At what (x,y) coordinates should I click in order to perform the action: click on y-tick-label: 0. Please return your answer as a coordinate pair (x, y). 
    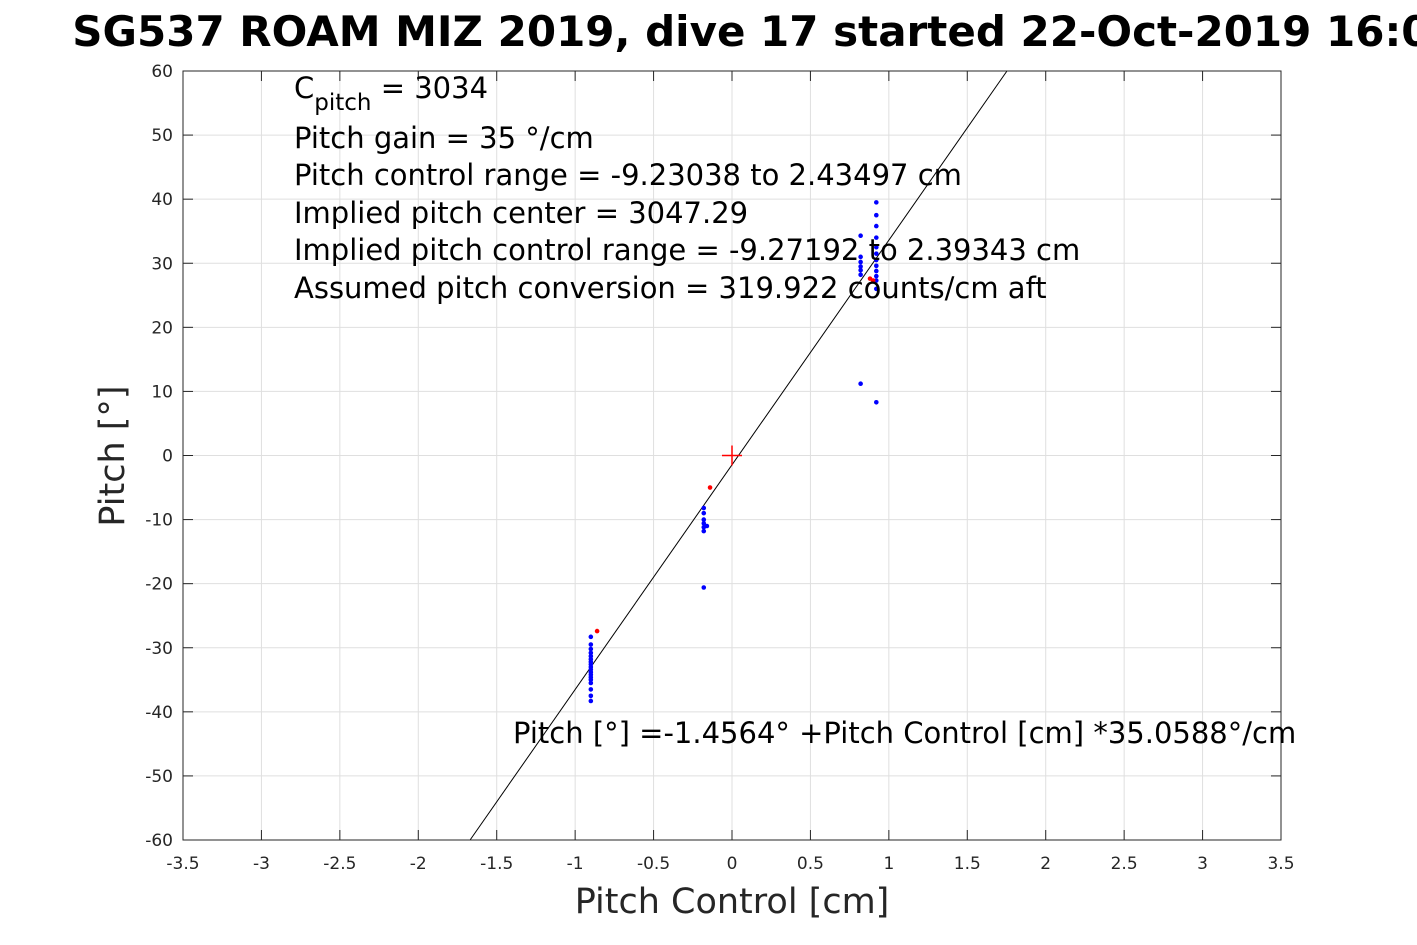
    Looking at the image, I should click on (167, 457).